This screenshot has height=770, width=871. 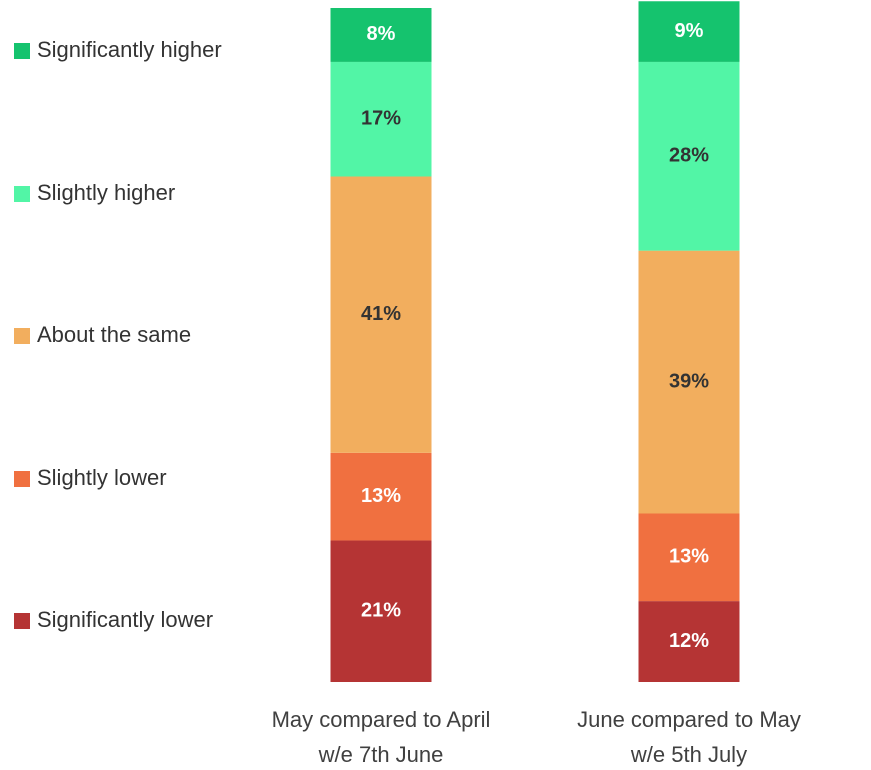 What do you see at coordinates (688, 754) in the screenshot?
I see `x-tick-label: w/e 5th July` at bounding box center [688, 754].